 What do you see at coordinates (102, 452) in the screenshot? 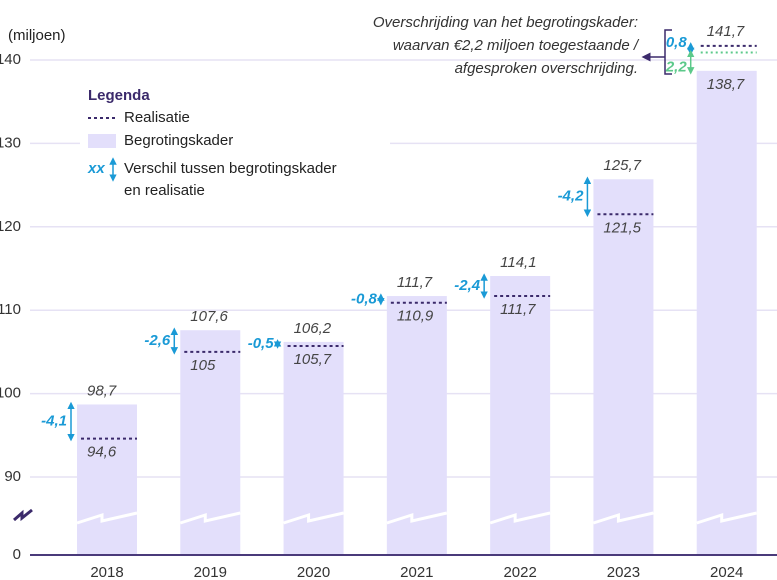
I see `realisation-label: 94,6` at bounding box center [102, 452].